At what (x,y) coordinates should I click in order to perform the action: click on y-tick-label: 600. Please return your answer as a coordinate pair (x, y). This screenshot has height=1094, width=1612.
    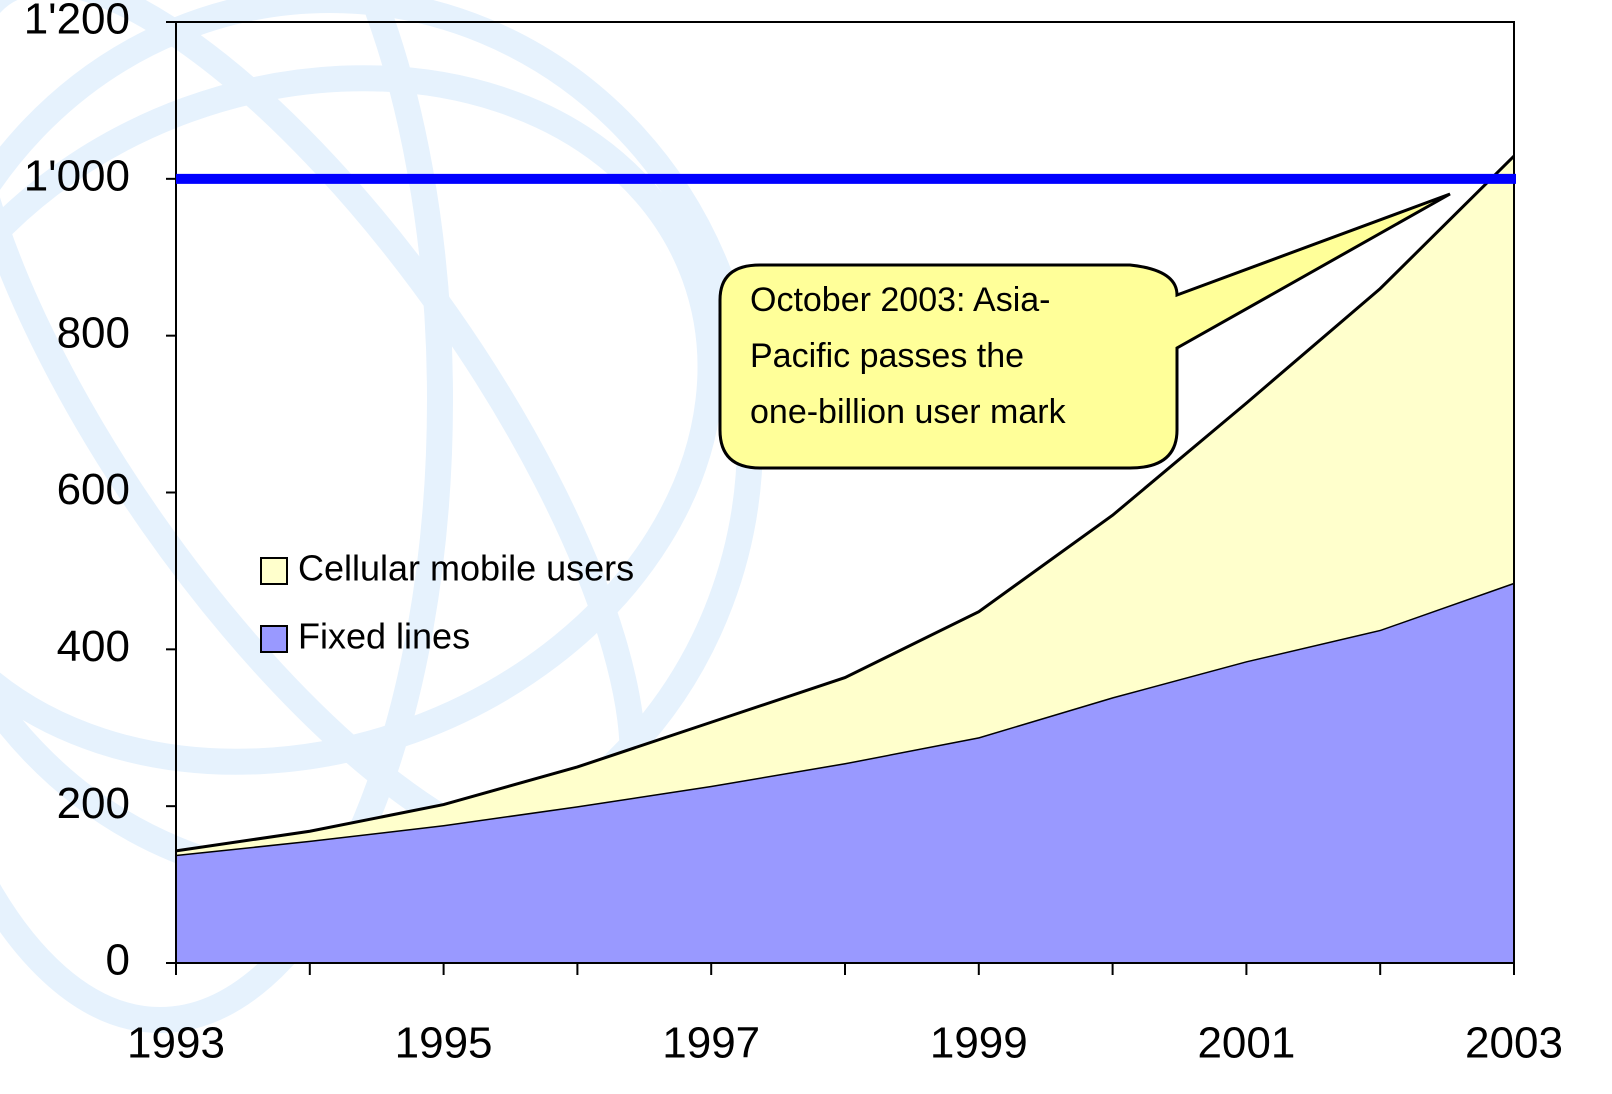
    Looking at the image, I should click on (93, 489).